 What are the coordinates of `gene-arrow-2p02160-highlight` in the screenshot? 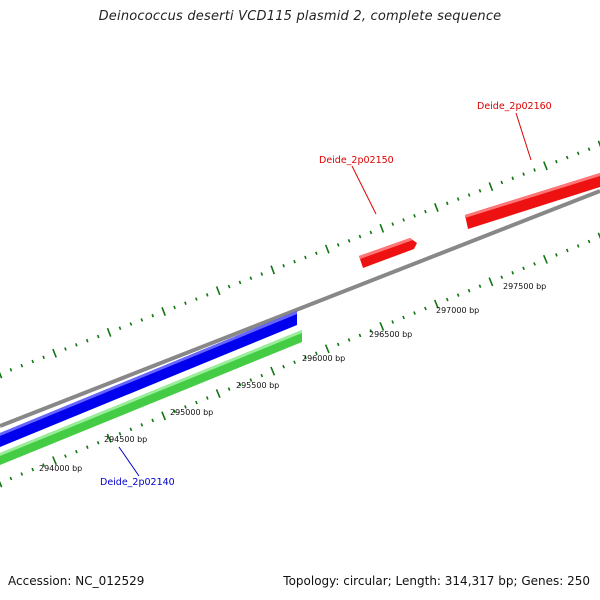 It's located at (532, 195).